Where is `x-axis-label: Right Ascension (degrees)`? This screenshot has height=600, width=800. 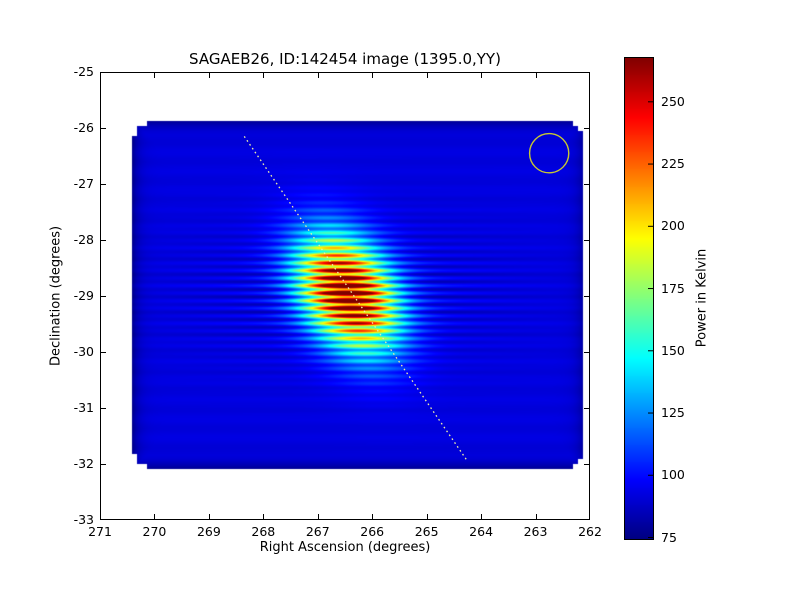
x-axis-label: Right Ascension (degrees) is located at coordinates (345, 547).